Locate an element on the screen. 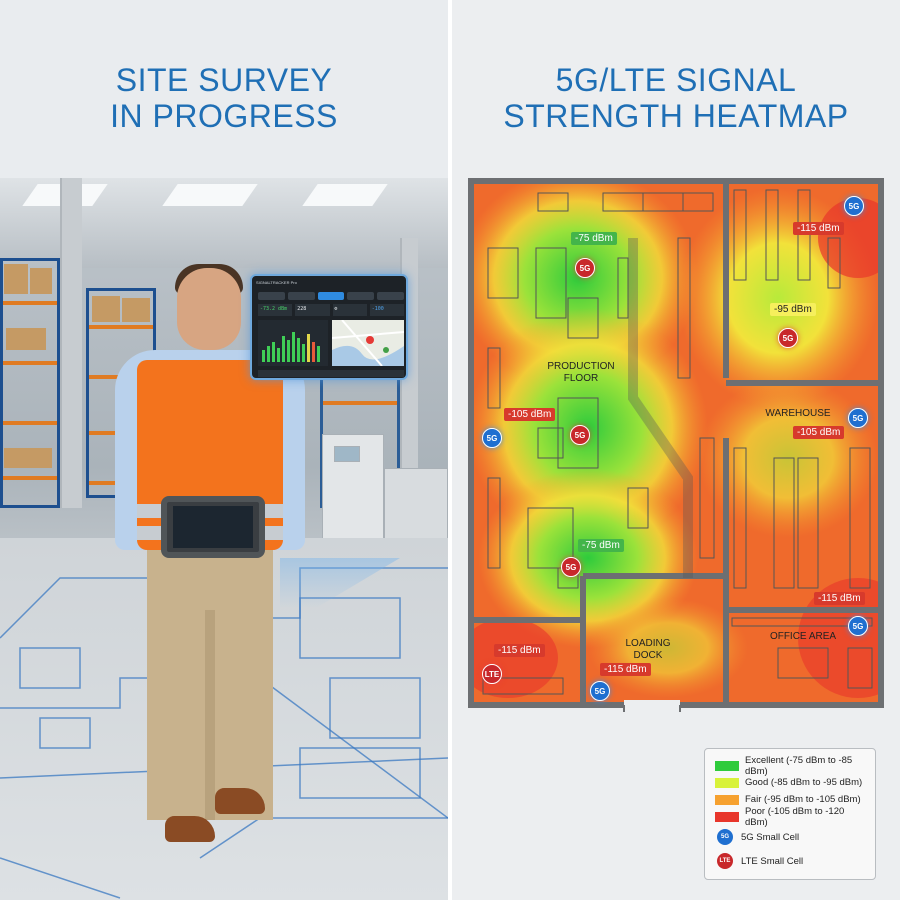  legend-fair-label: Fair (-95 dBm to -105 dBm) is located at coordinates (803, 799).